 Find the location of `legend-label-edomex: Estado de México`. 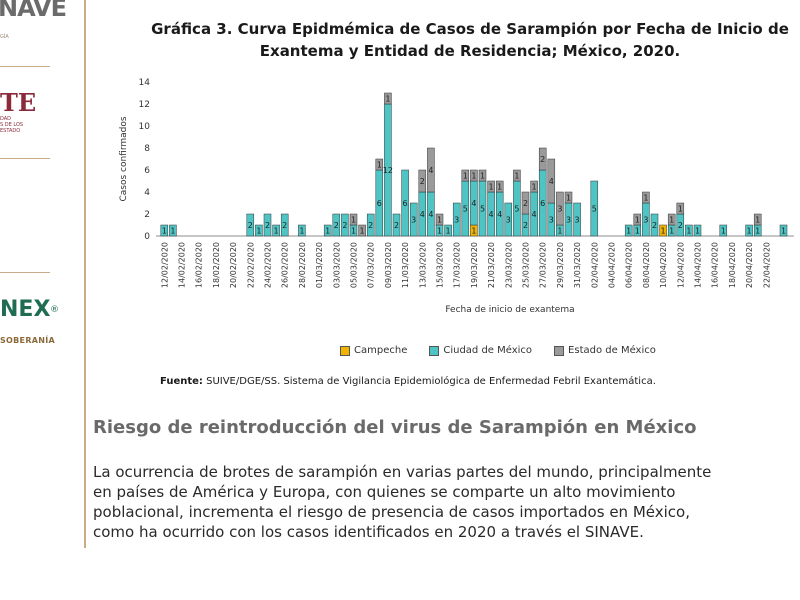

legend-label-edomex: Estado de México is located at coordinates (612, 350).